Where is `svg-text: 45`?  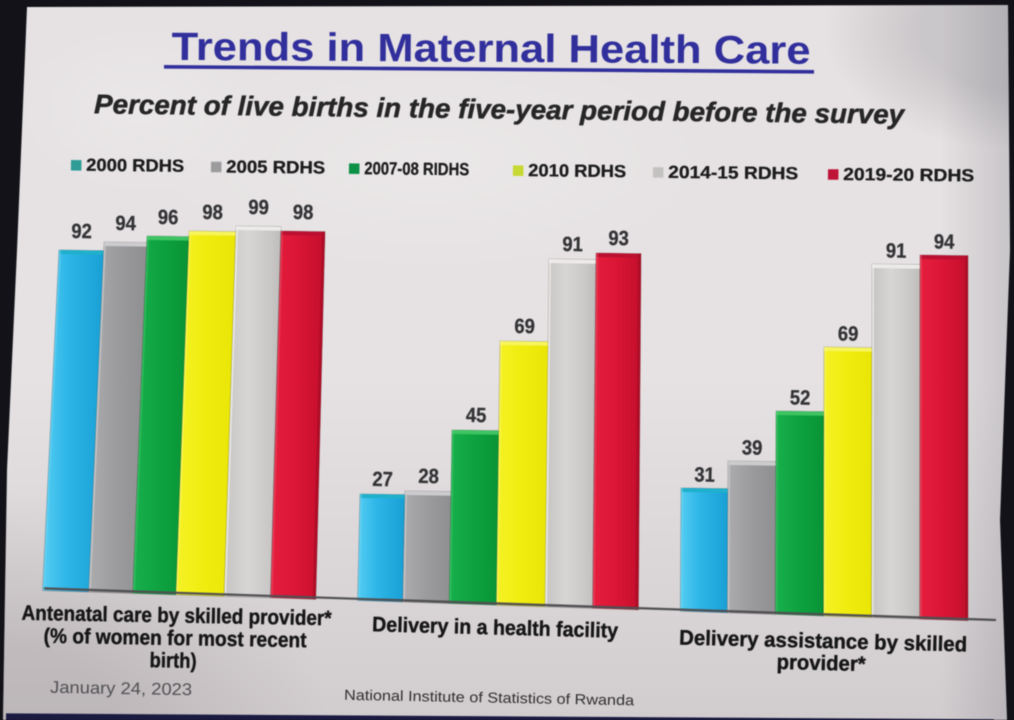 svg-text: 45 is located at coordinates (476, 415).